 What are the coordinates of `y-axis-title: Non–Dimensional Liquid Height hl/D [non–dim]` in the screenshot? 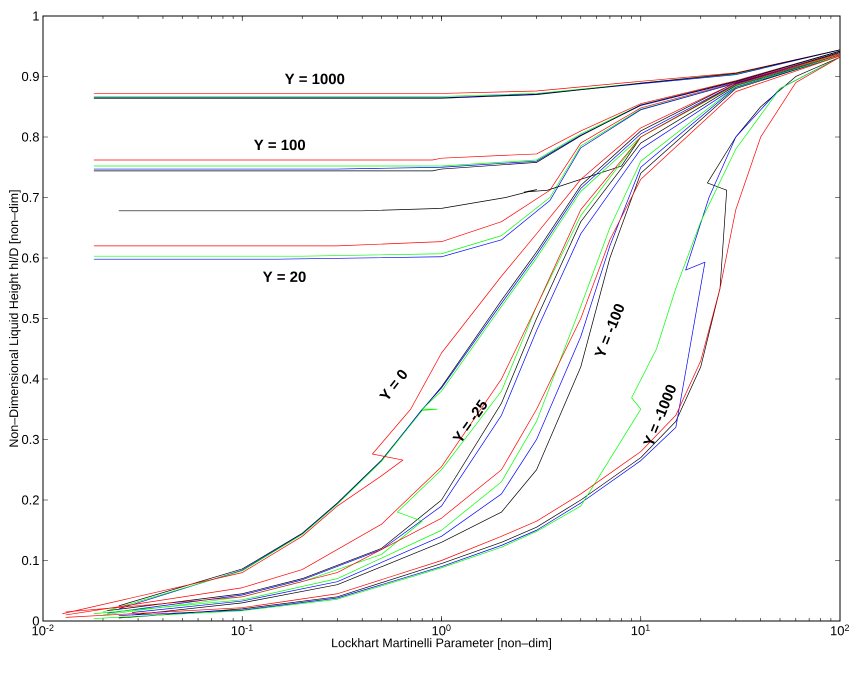 It's located at (15, 318).